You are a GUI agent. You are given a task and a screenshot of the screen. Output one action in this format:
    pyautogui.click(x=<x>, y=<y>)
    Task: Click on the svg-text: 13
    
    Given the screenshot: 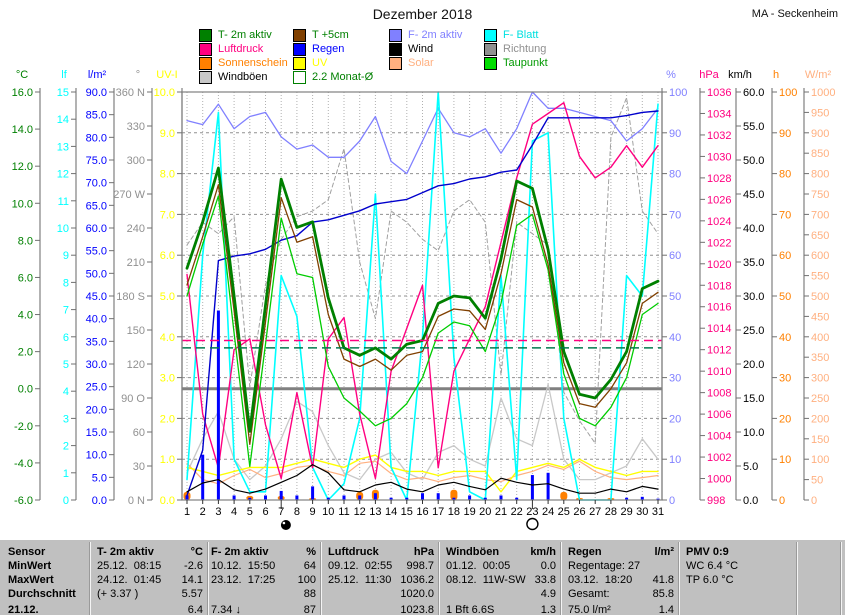 What is the action you would take?
    pyautogui.click(x=63, y=147)
    